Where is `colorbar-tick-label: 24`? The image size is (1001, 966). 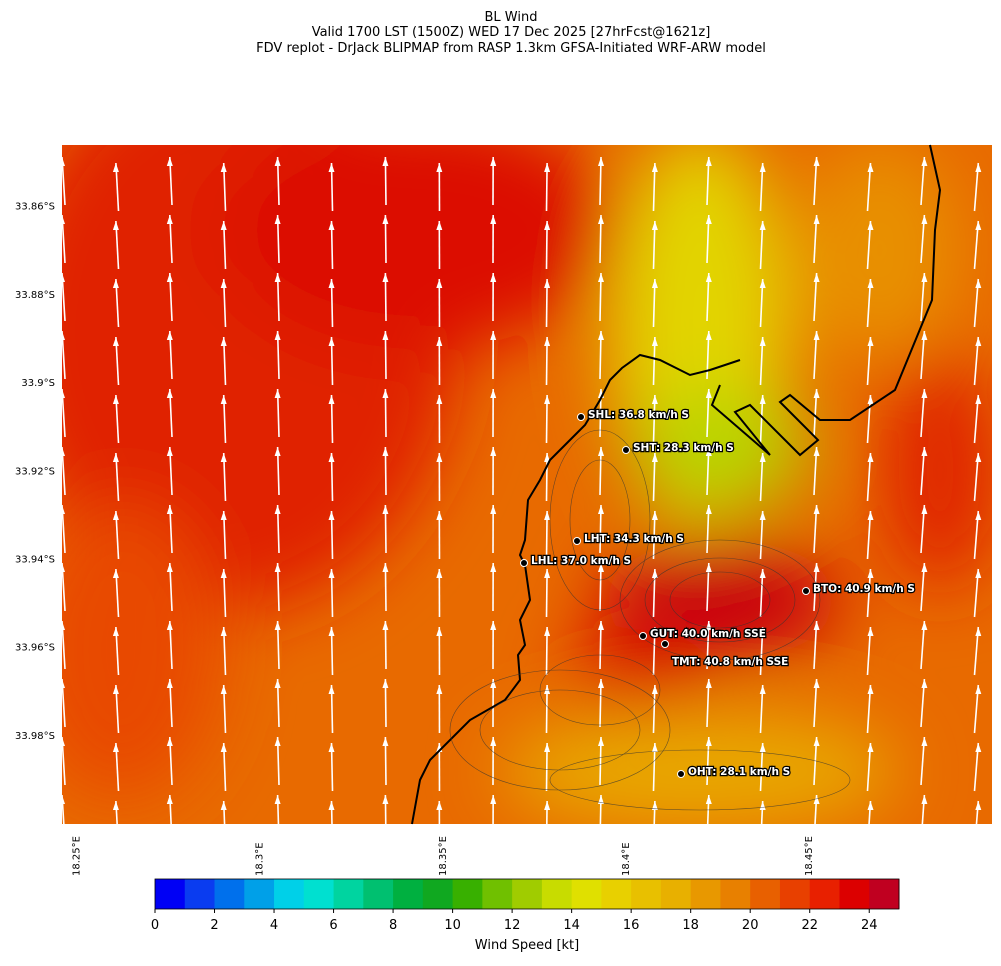
colorbar-tick-label: 24 is located at coordinates (869, 925).